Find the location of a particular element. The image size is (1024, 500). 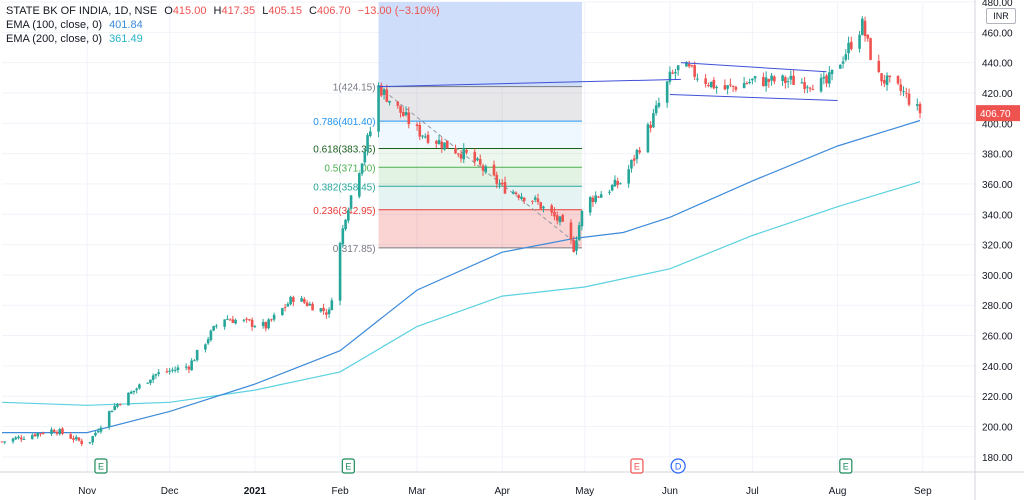

fib-level-label: 0.236(342.95) is located at coordinates (344, 211).